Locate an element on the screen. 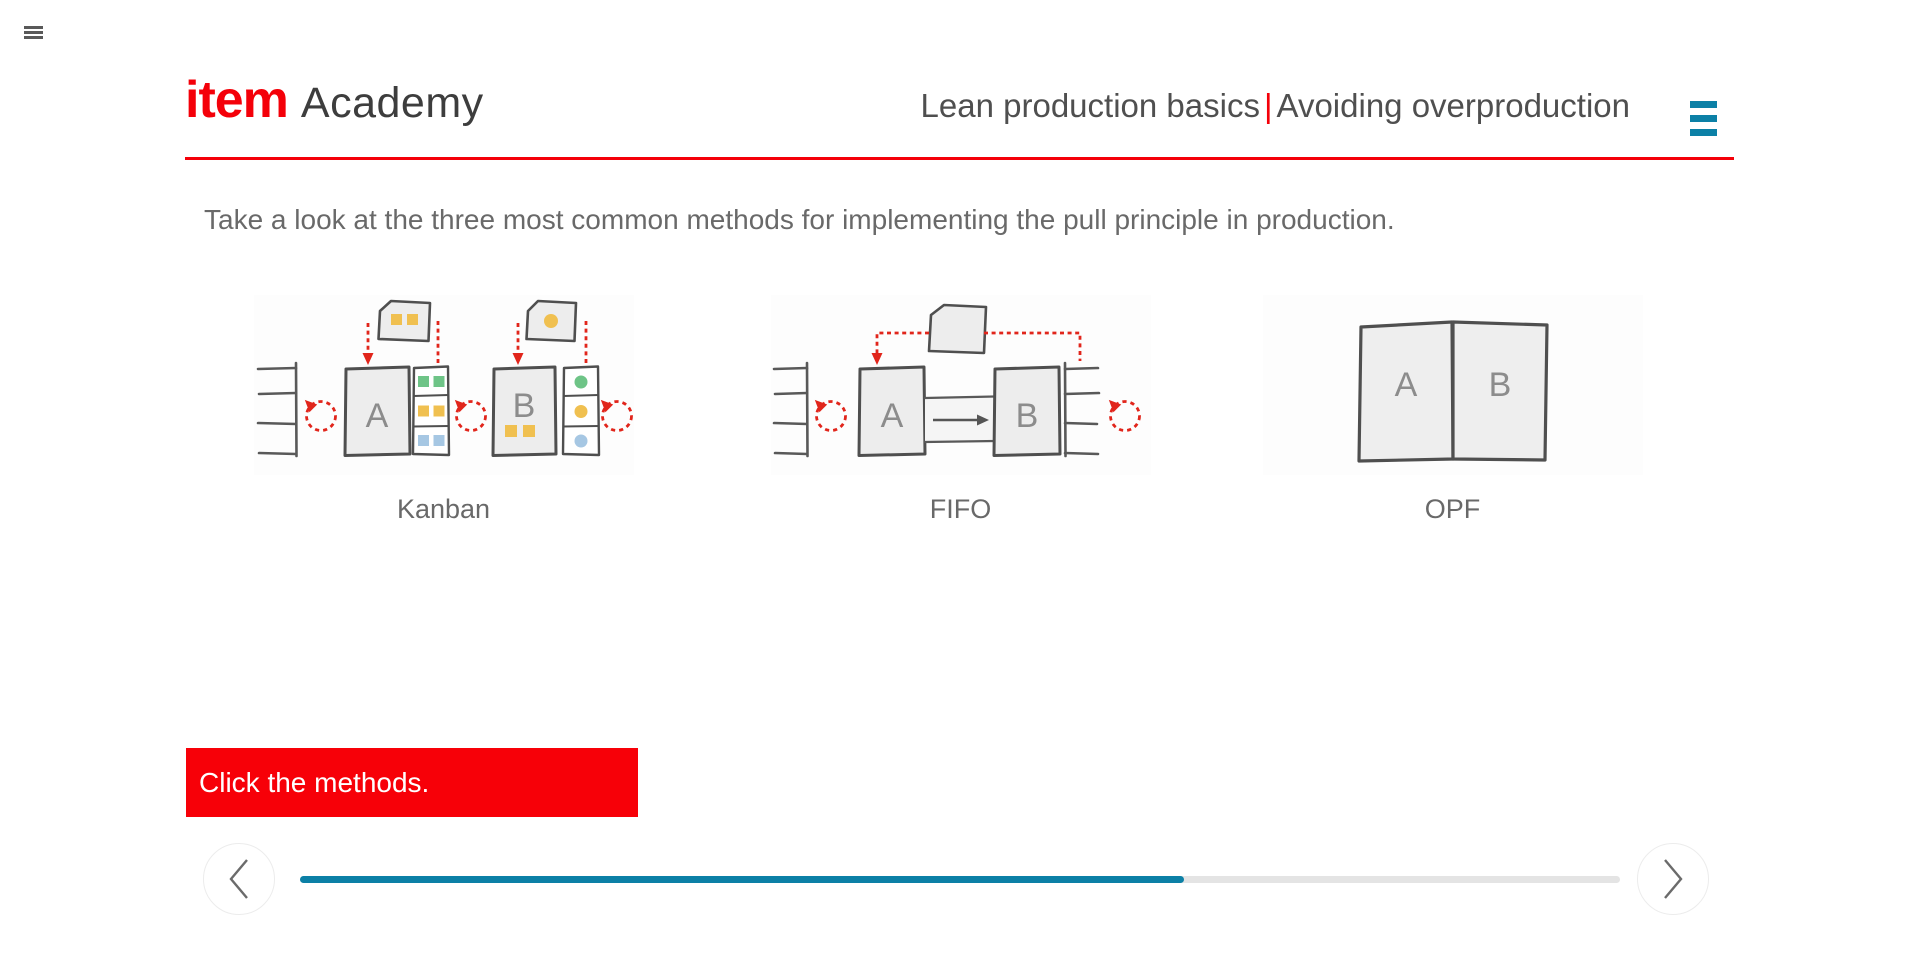 The width and height of the screenshot is (1920, 955). kanban-diagram: A is located at coordinates (443, 385).